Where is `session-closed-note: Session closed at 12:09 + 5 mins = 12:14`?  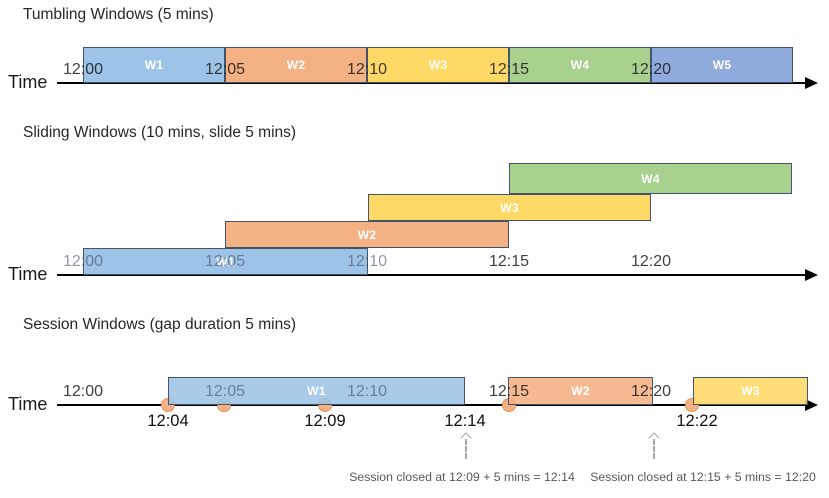
session-closed-note: Session closed at 12:09 + 5 mins = 12:14 is located at coordinates (462, 477).